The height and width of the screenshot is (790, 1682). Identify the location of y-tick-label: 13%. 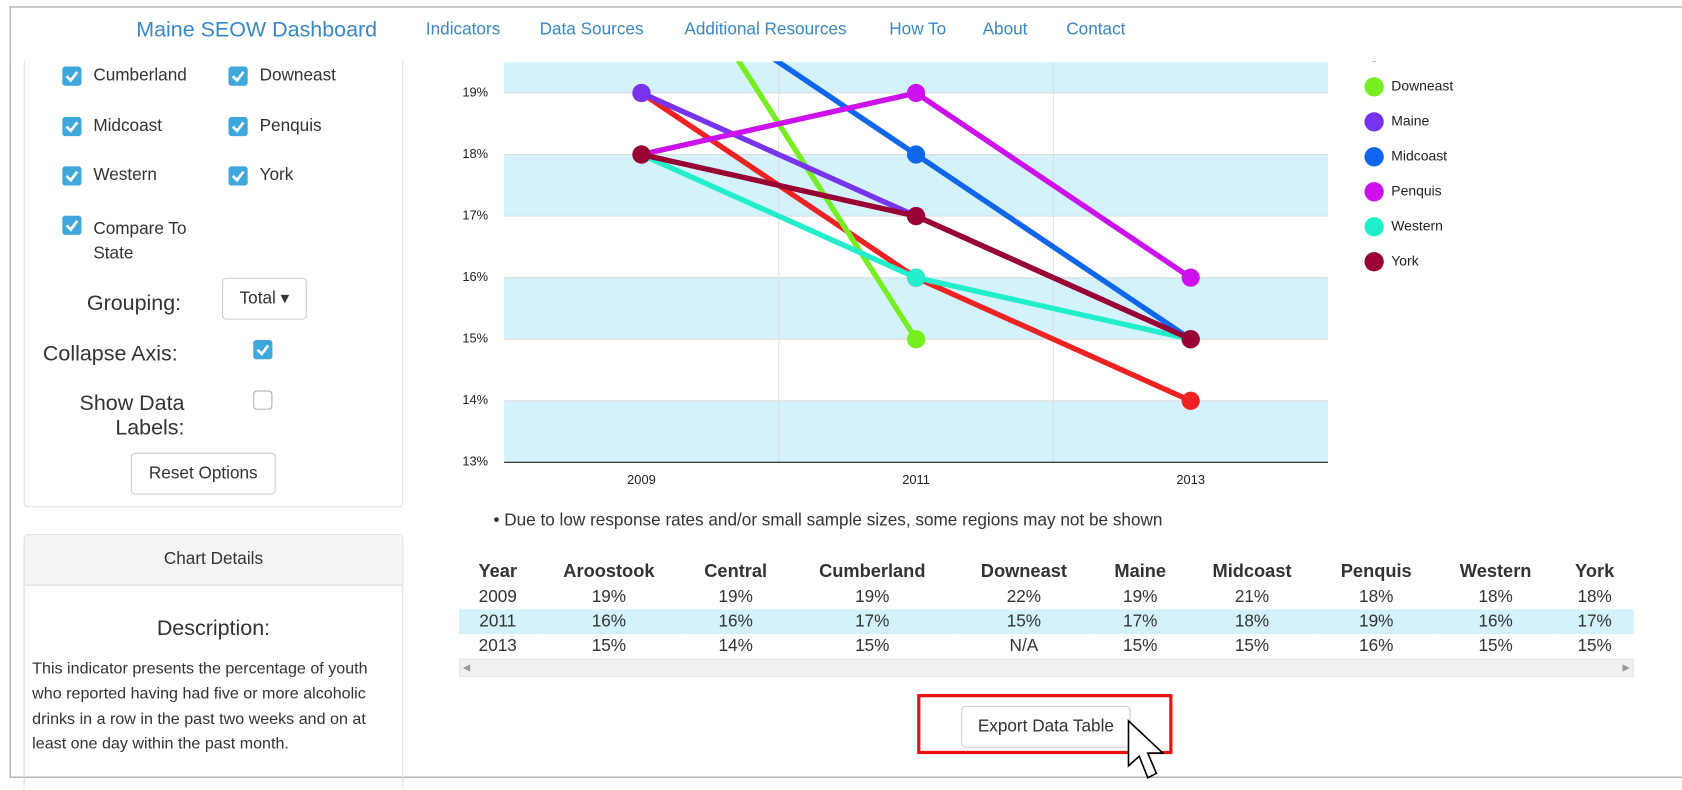
(475, 461).